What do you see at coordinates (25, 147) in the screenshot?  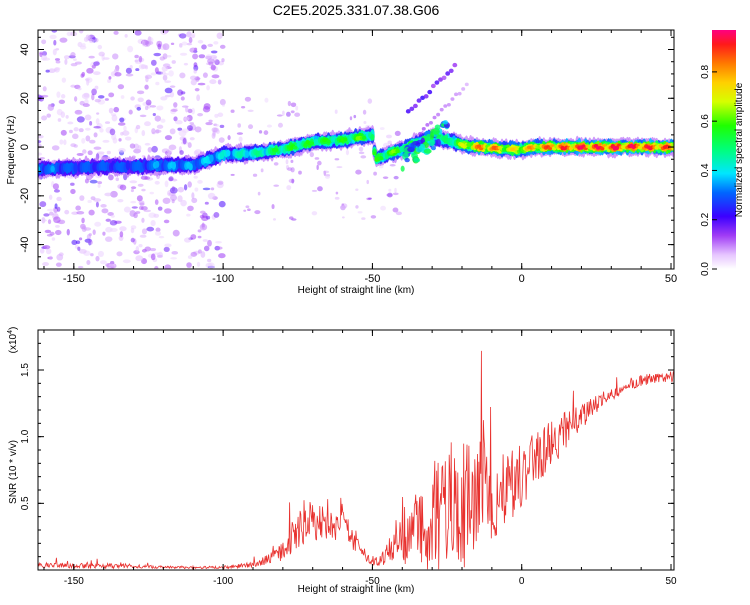 I see `y-tick-label: 0` at bounding box center [25, 147].